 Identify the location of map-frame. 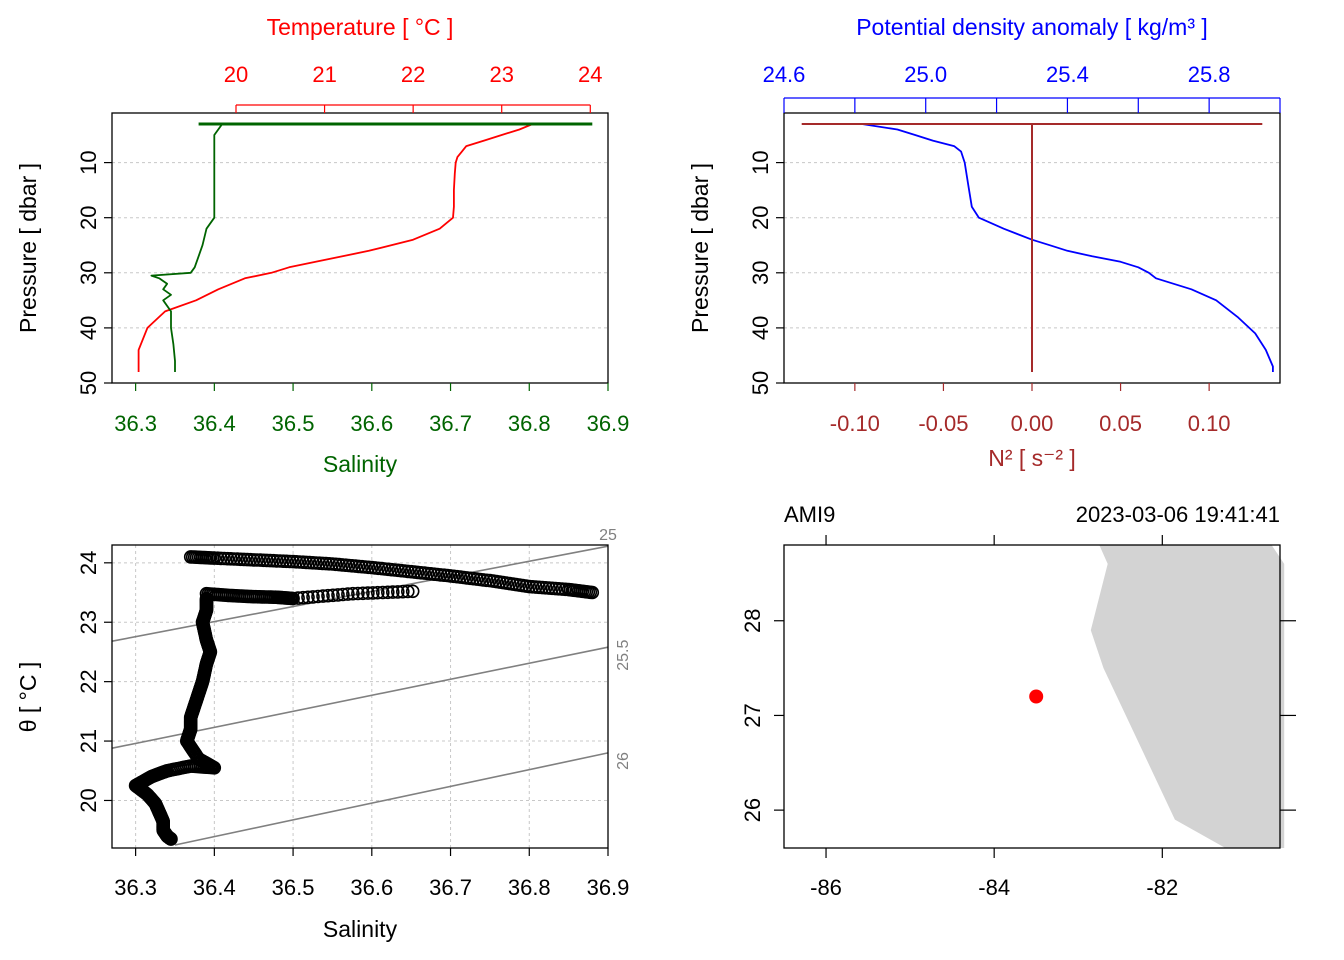
(1032, 696).